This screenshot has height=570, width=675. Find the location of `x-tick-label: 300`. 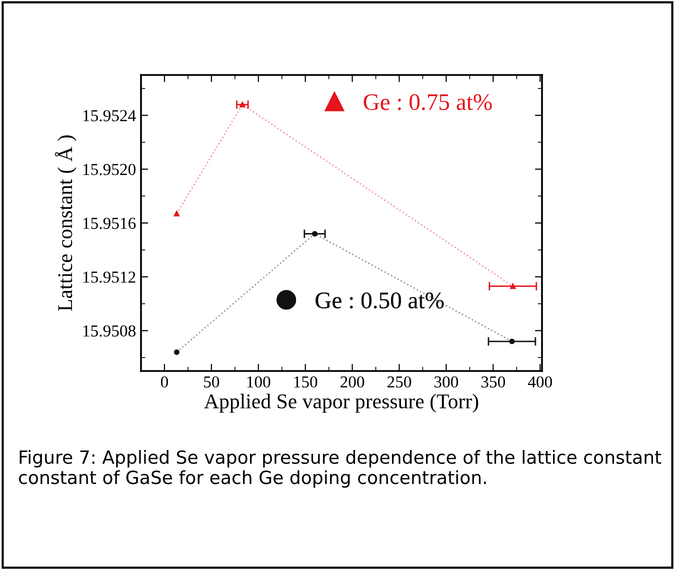

x-tick-label: 300 is located at coordinates (446, 382).